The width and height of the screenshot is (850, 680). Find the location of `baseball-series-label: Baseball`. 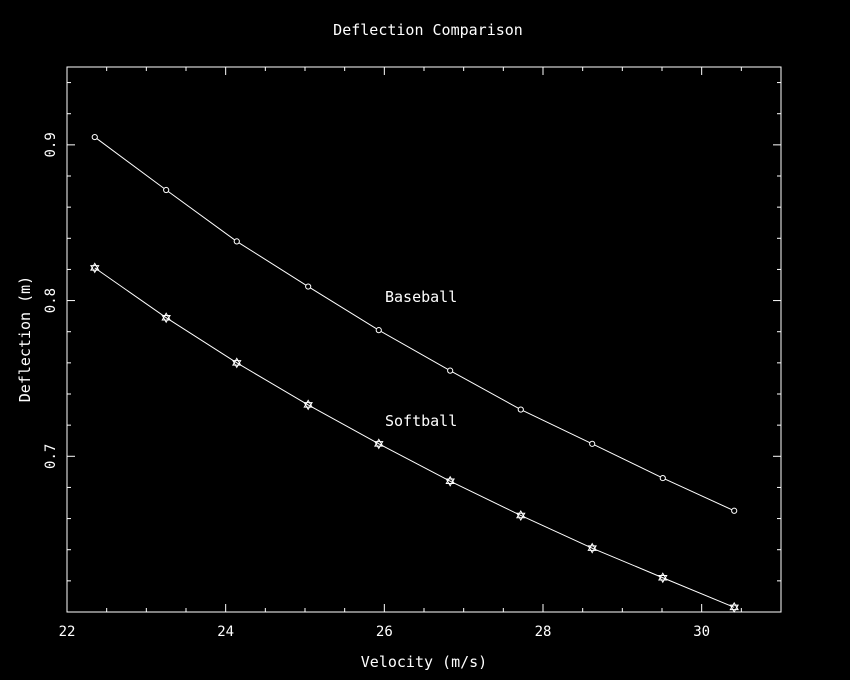

baseball-series-label: Baseball is located at coordinates (421, 297).